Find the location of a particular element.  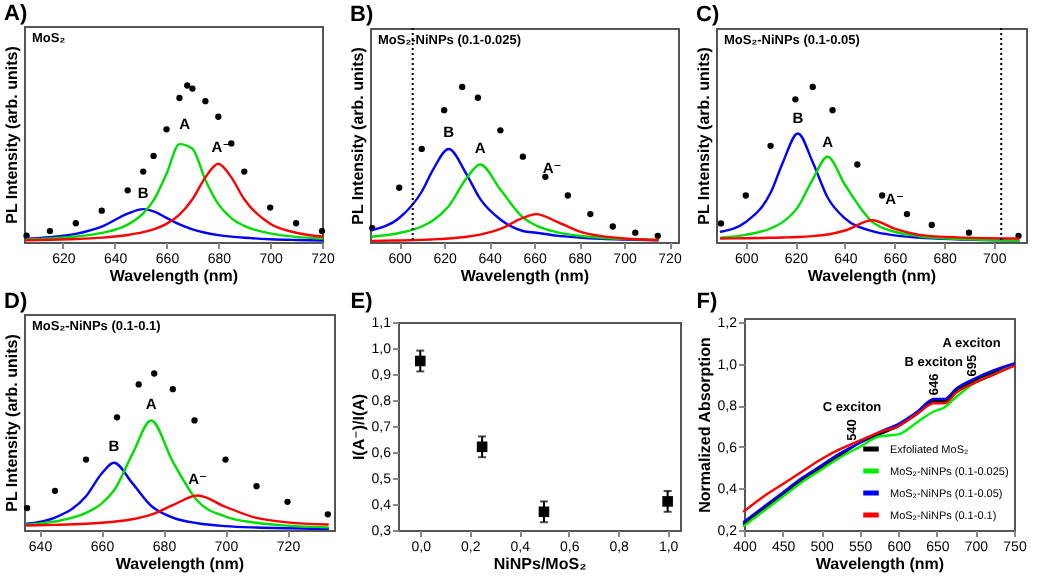

x-axis-title: NiNPs/MoS₂ is located at coordinates (540, 564).